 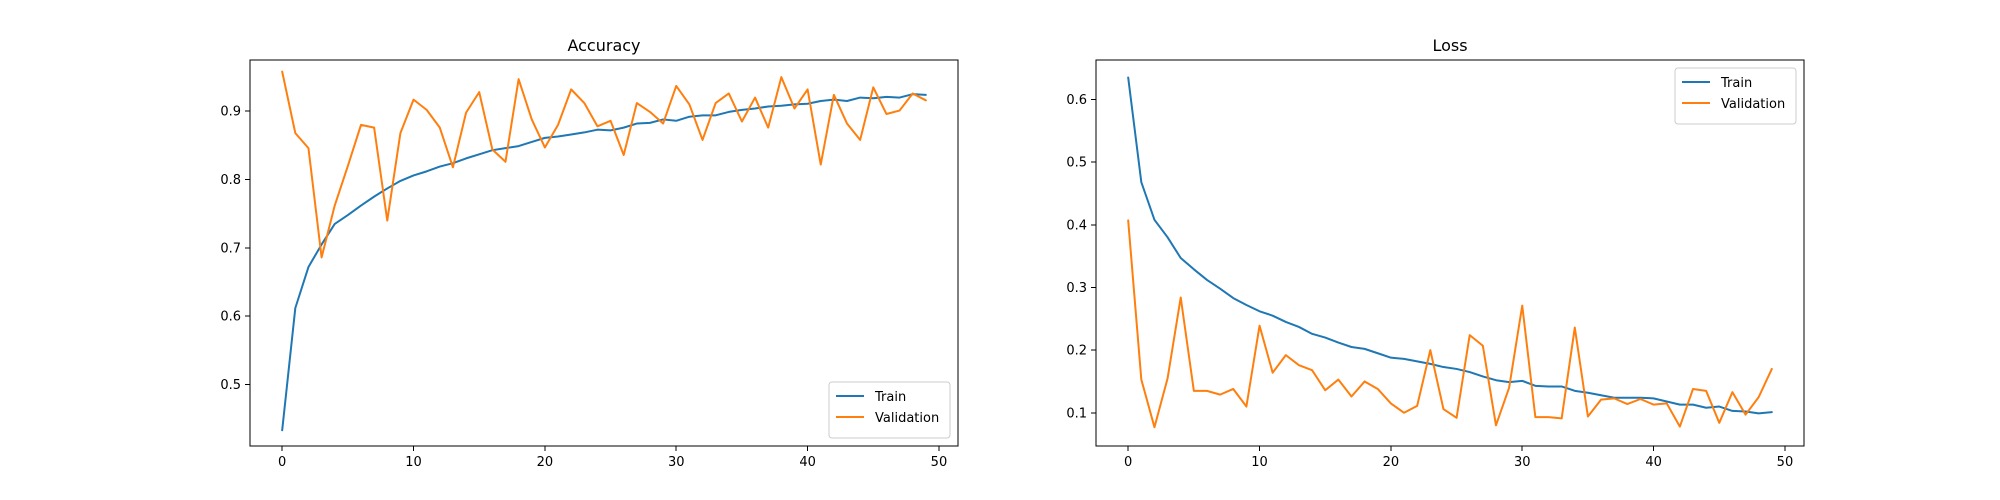 What do you see at coordinates (807, 462) in the screenshot?
I see `accuracy-x-tick-label: 40` at bounding box center [807, 462].